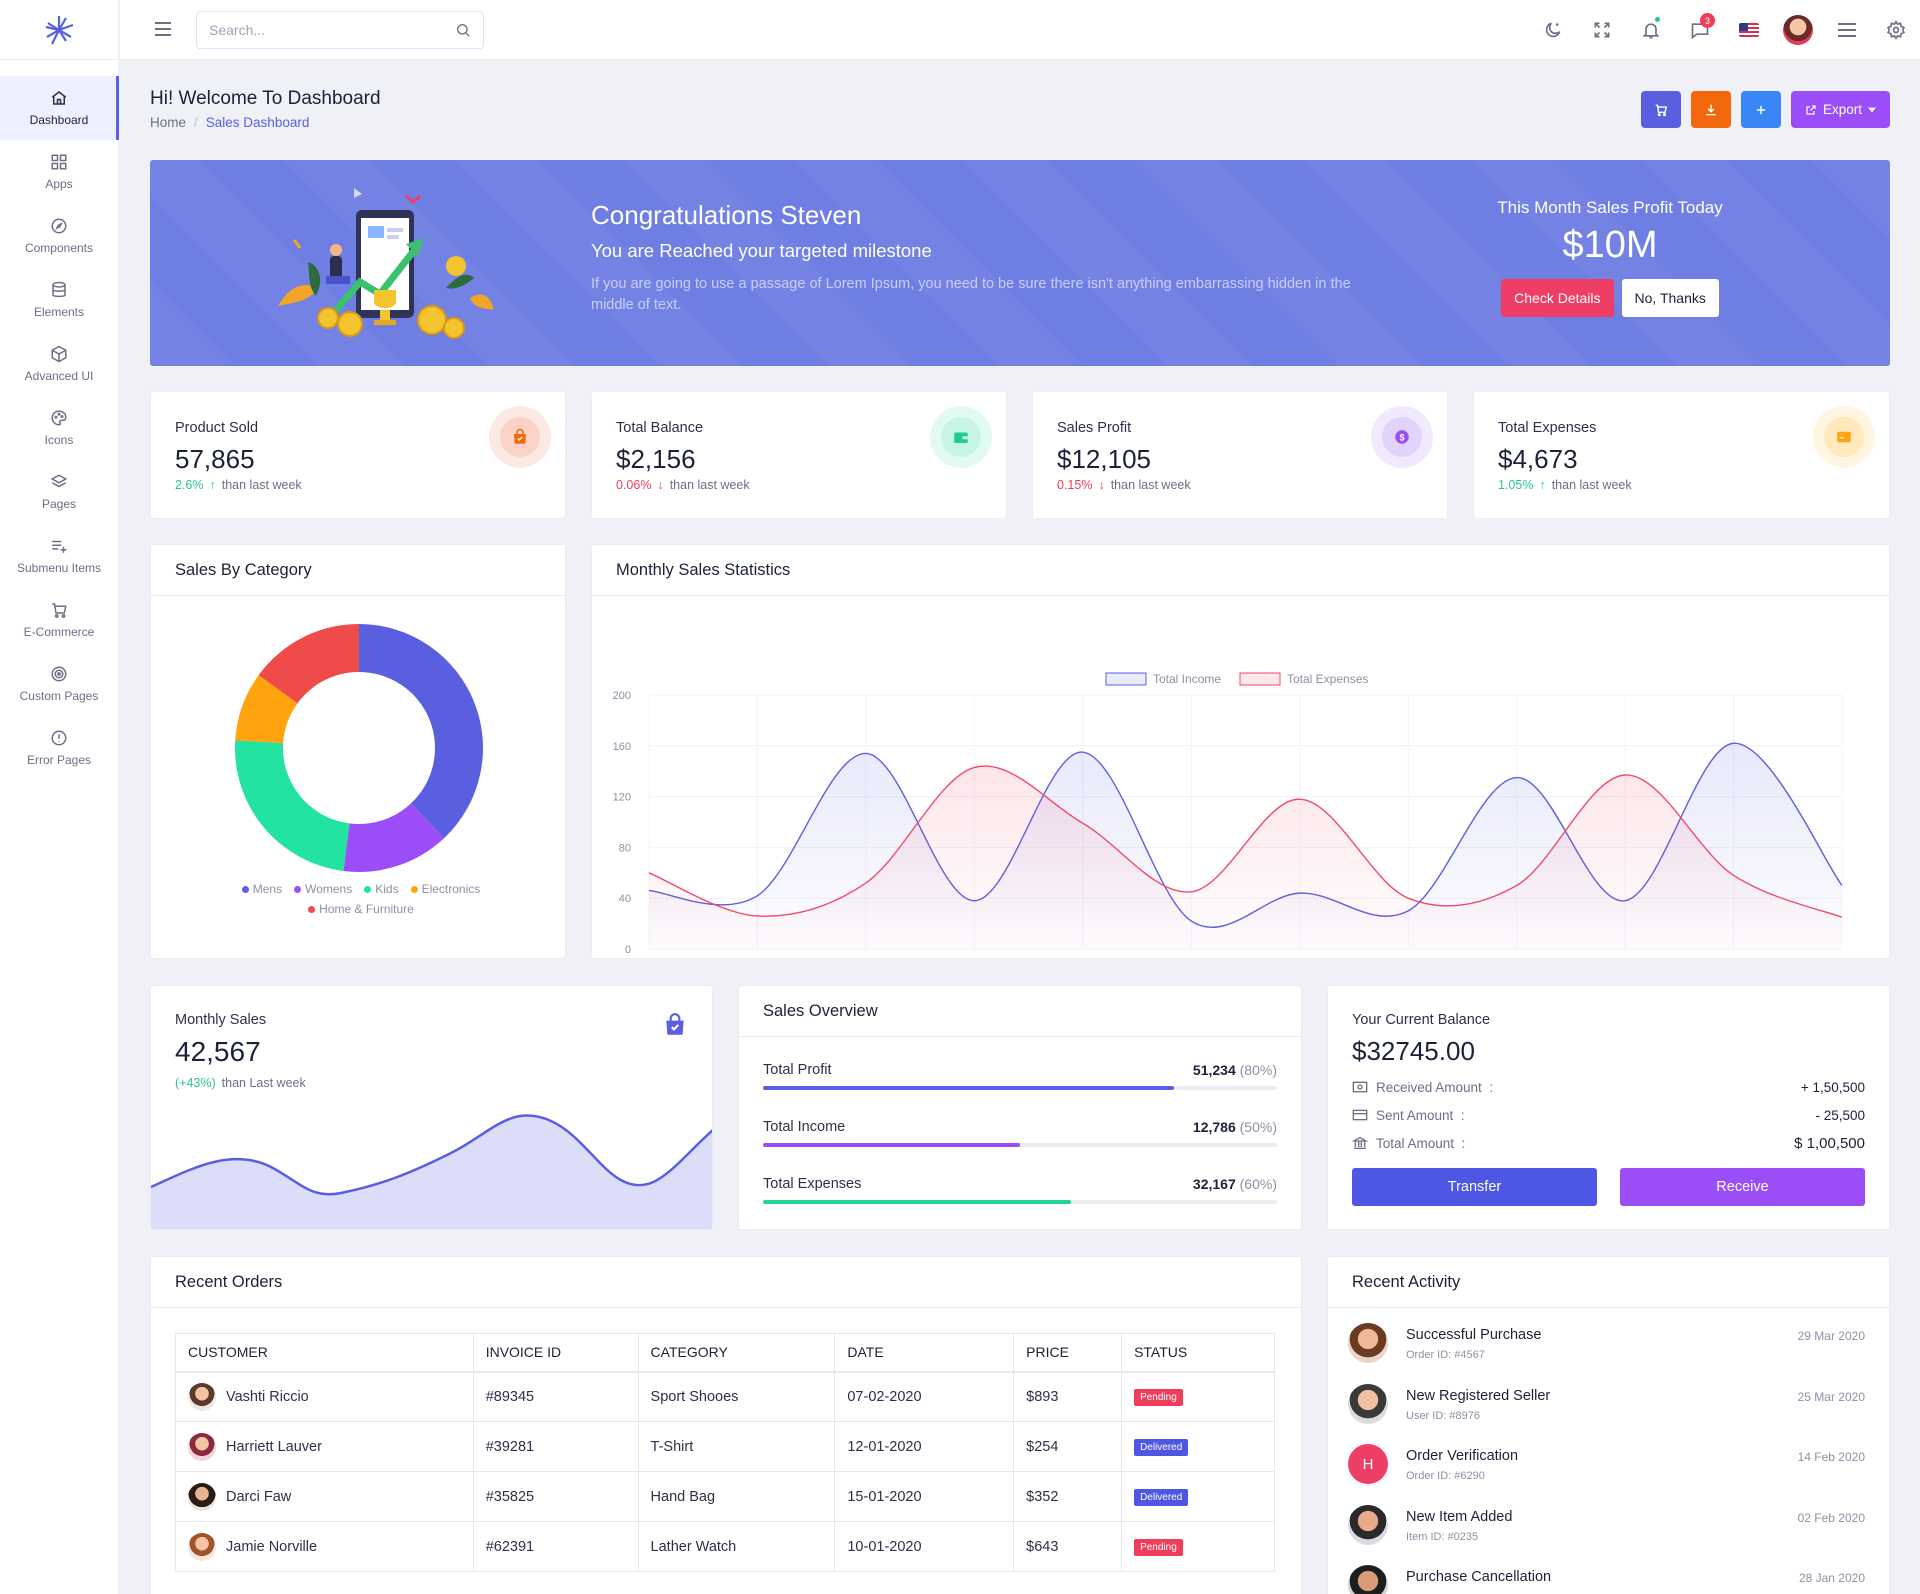 The width and height of the screenshot is (1920, 1594). I want to click on legend-label: Mens, so click(267, 889).